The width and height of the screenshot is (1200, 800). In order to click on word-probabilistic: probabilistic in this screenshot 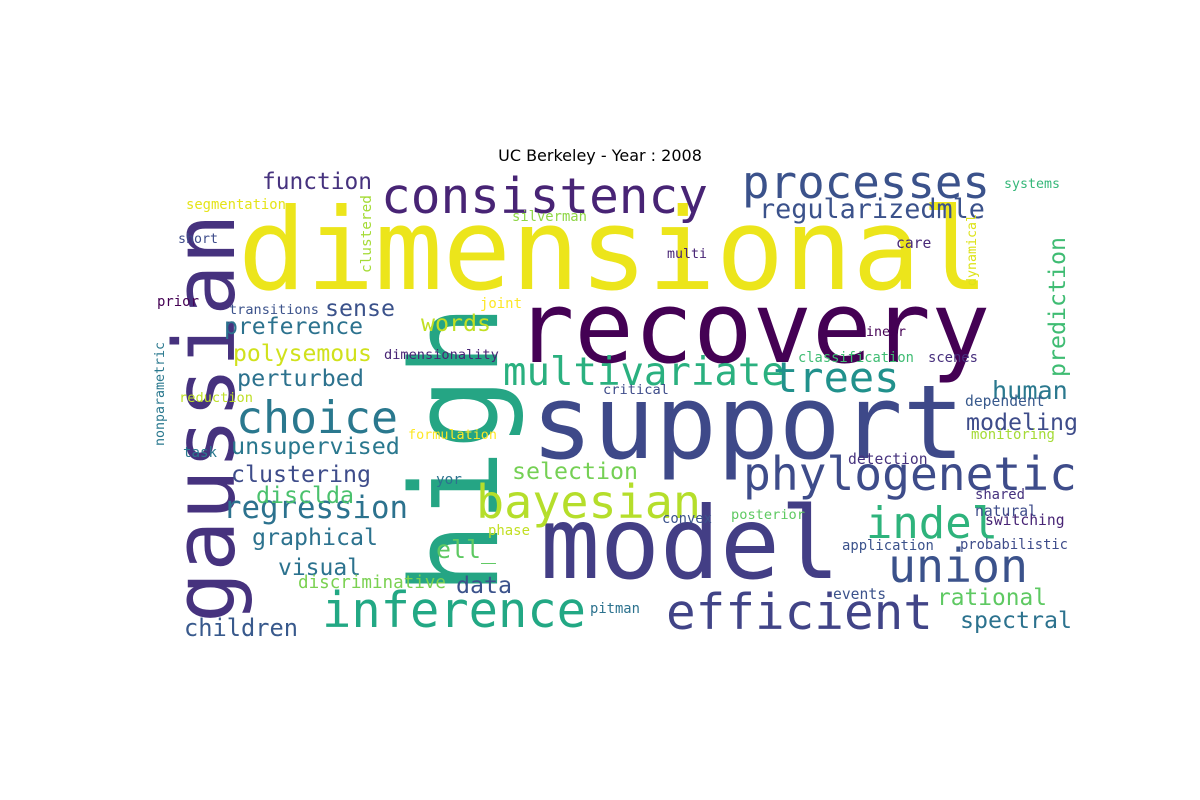, I will do `click(1014, 545)`.